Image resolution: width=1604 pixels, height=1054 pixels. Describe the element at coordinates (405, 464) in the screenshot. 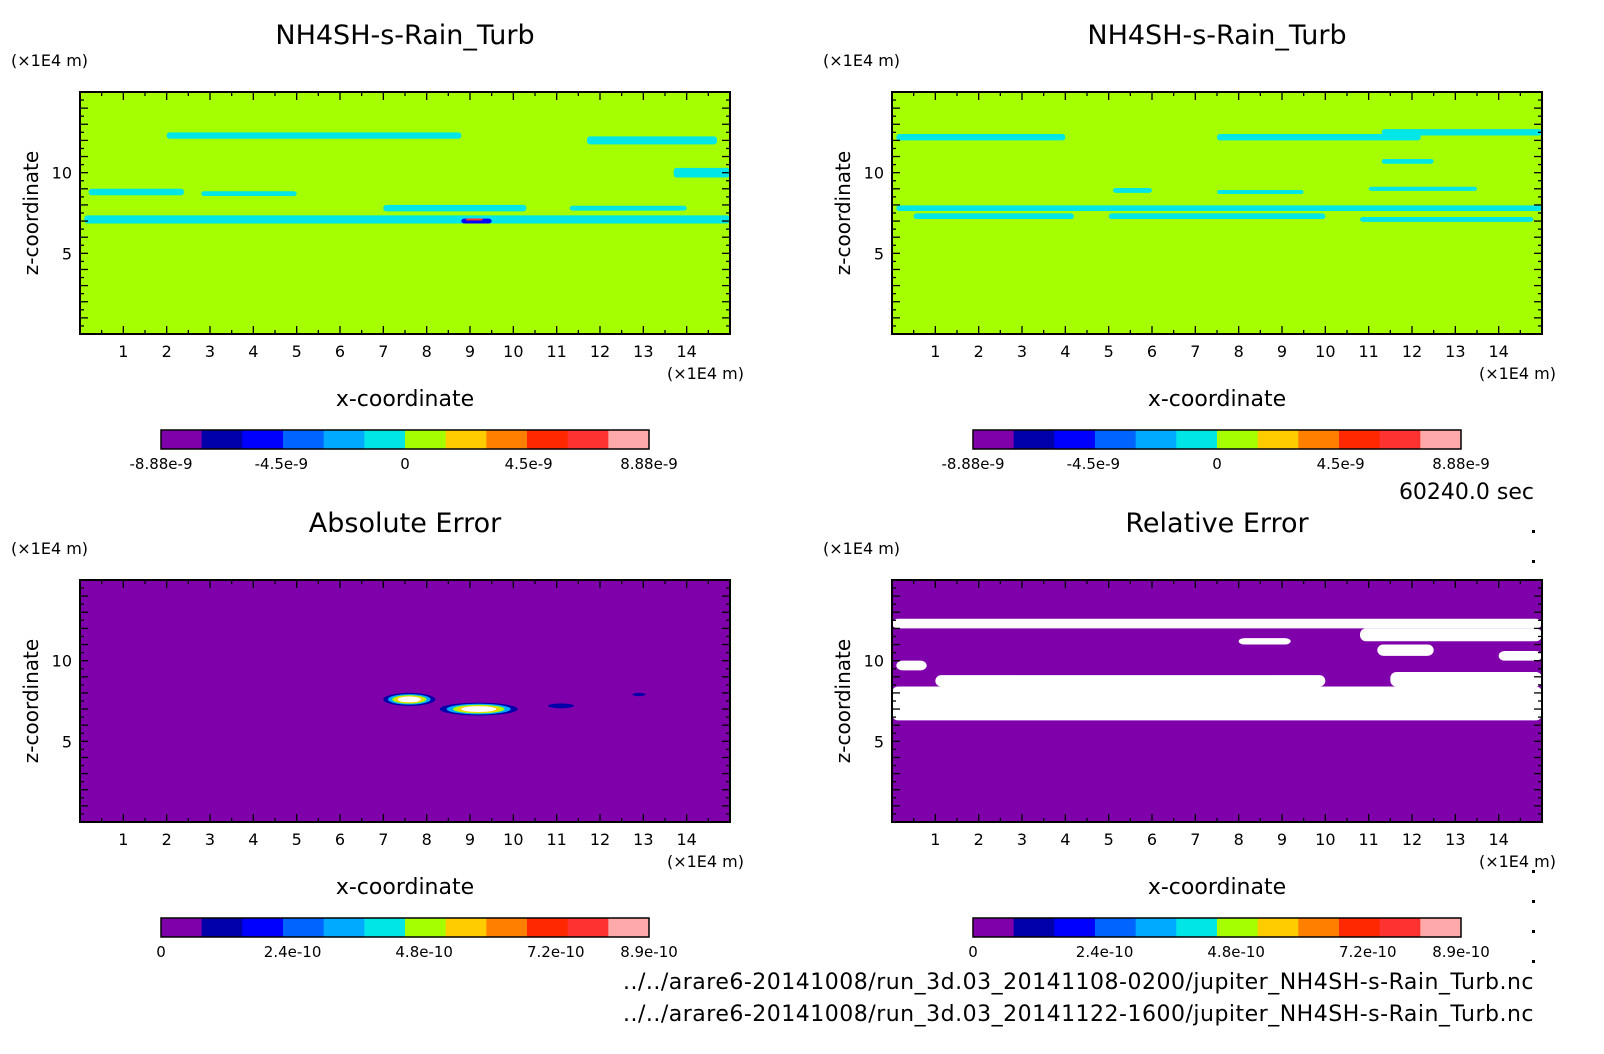

I see `colorbar-tick-label: 0` at that location.